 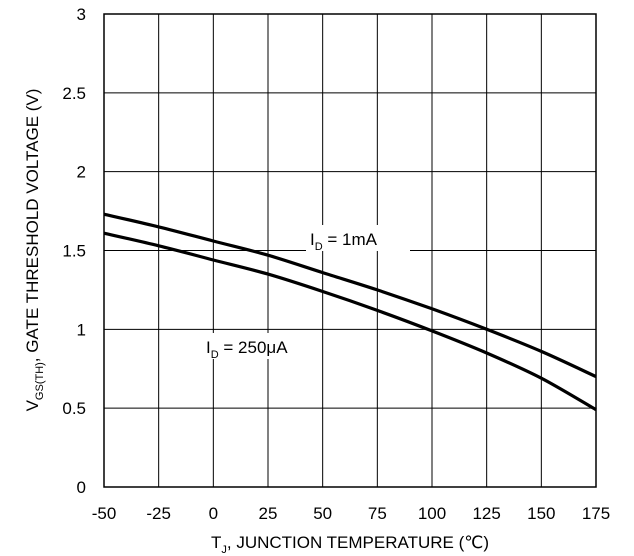 I want to click on y-tick-label: 3, so click(x=81, y=14).